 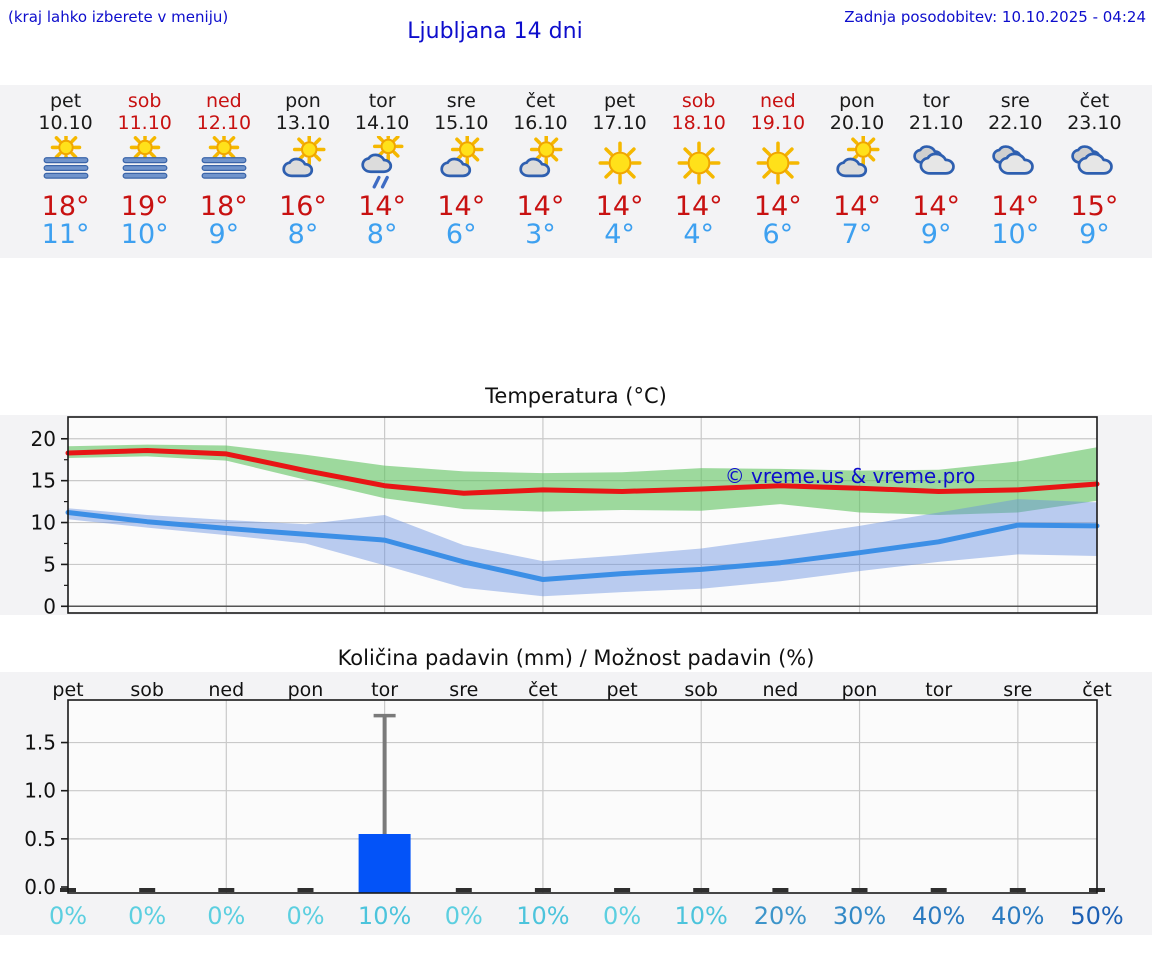 I want to click on day-date: 22.10, so click(x=1015, y=123).